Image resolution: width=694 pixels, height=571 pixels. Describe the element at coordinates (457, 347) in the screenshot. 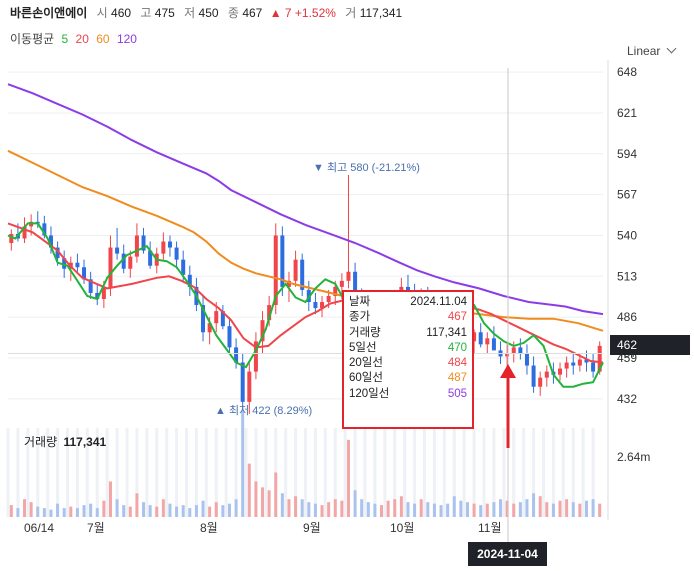

I see `tooltip-row-value: 470` at that location.